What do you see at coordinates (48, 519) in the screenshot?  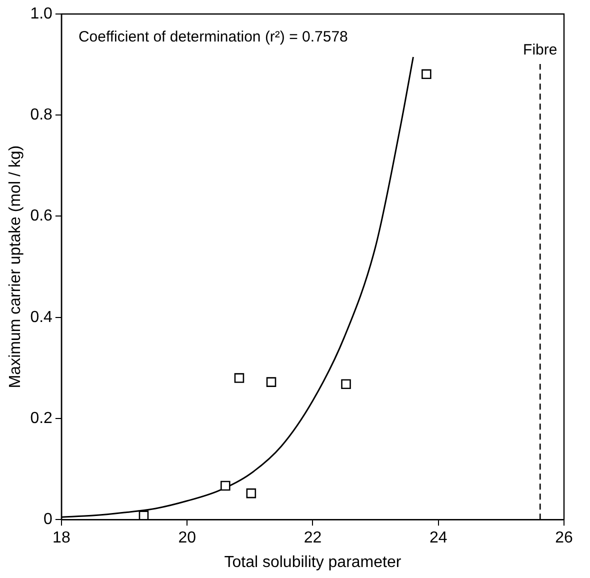 I see `y-tick-label: 0` at bounding box center [48, 519].